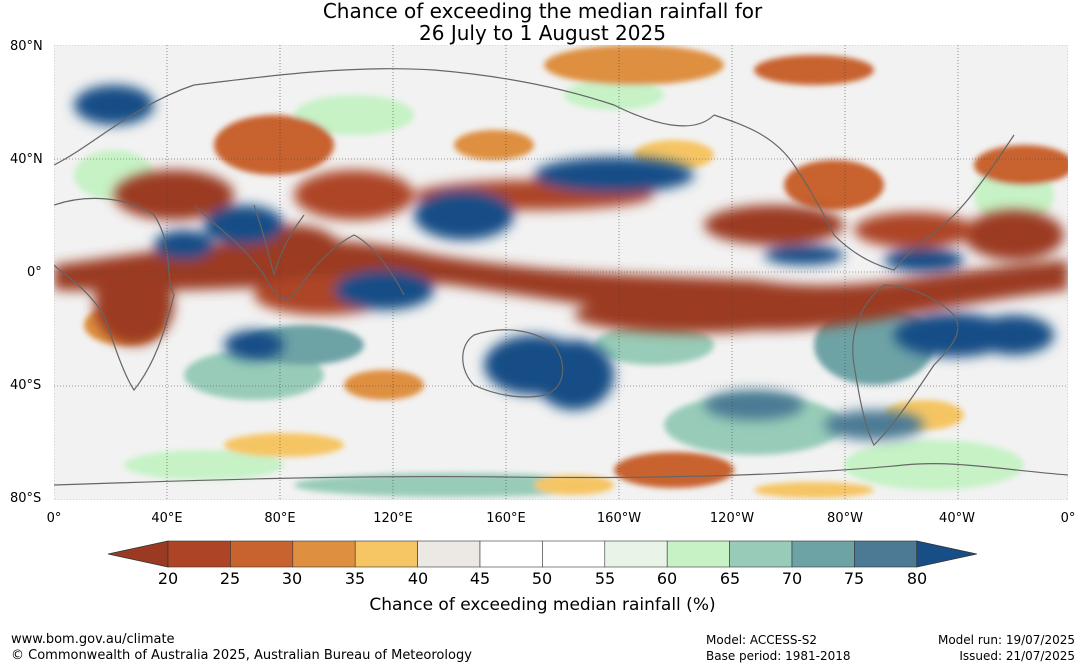 The image size is (1085, 667). What do you see at coordinates (230, 578) in the screenshot?
I see `colorbar-tick-25: 25` at bounding box center [230, 578].